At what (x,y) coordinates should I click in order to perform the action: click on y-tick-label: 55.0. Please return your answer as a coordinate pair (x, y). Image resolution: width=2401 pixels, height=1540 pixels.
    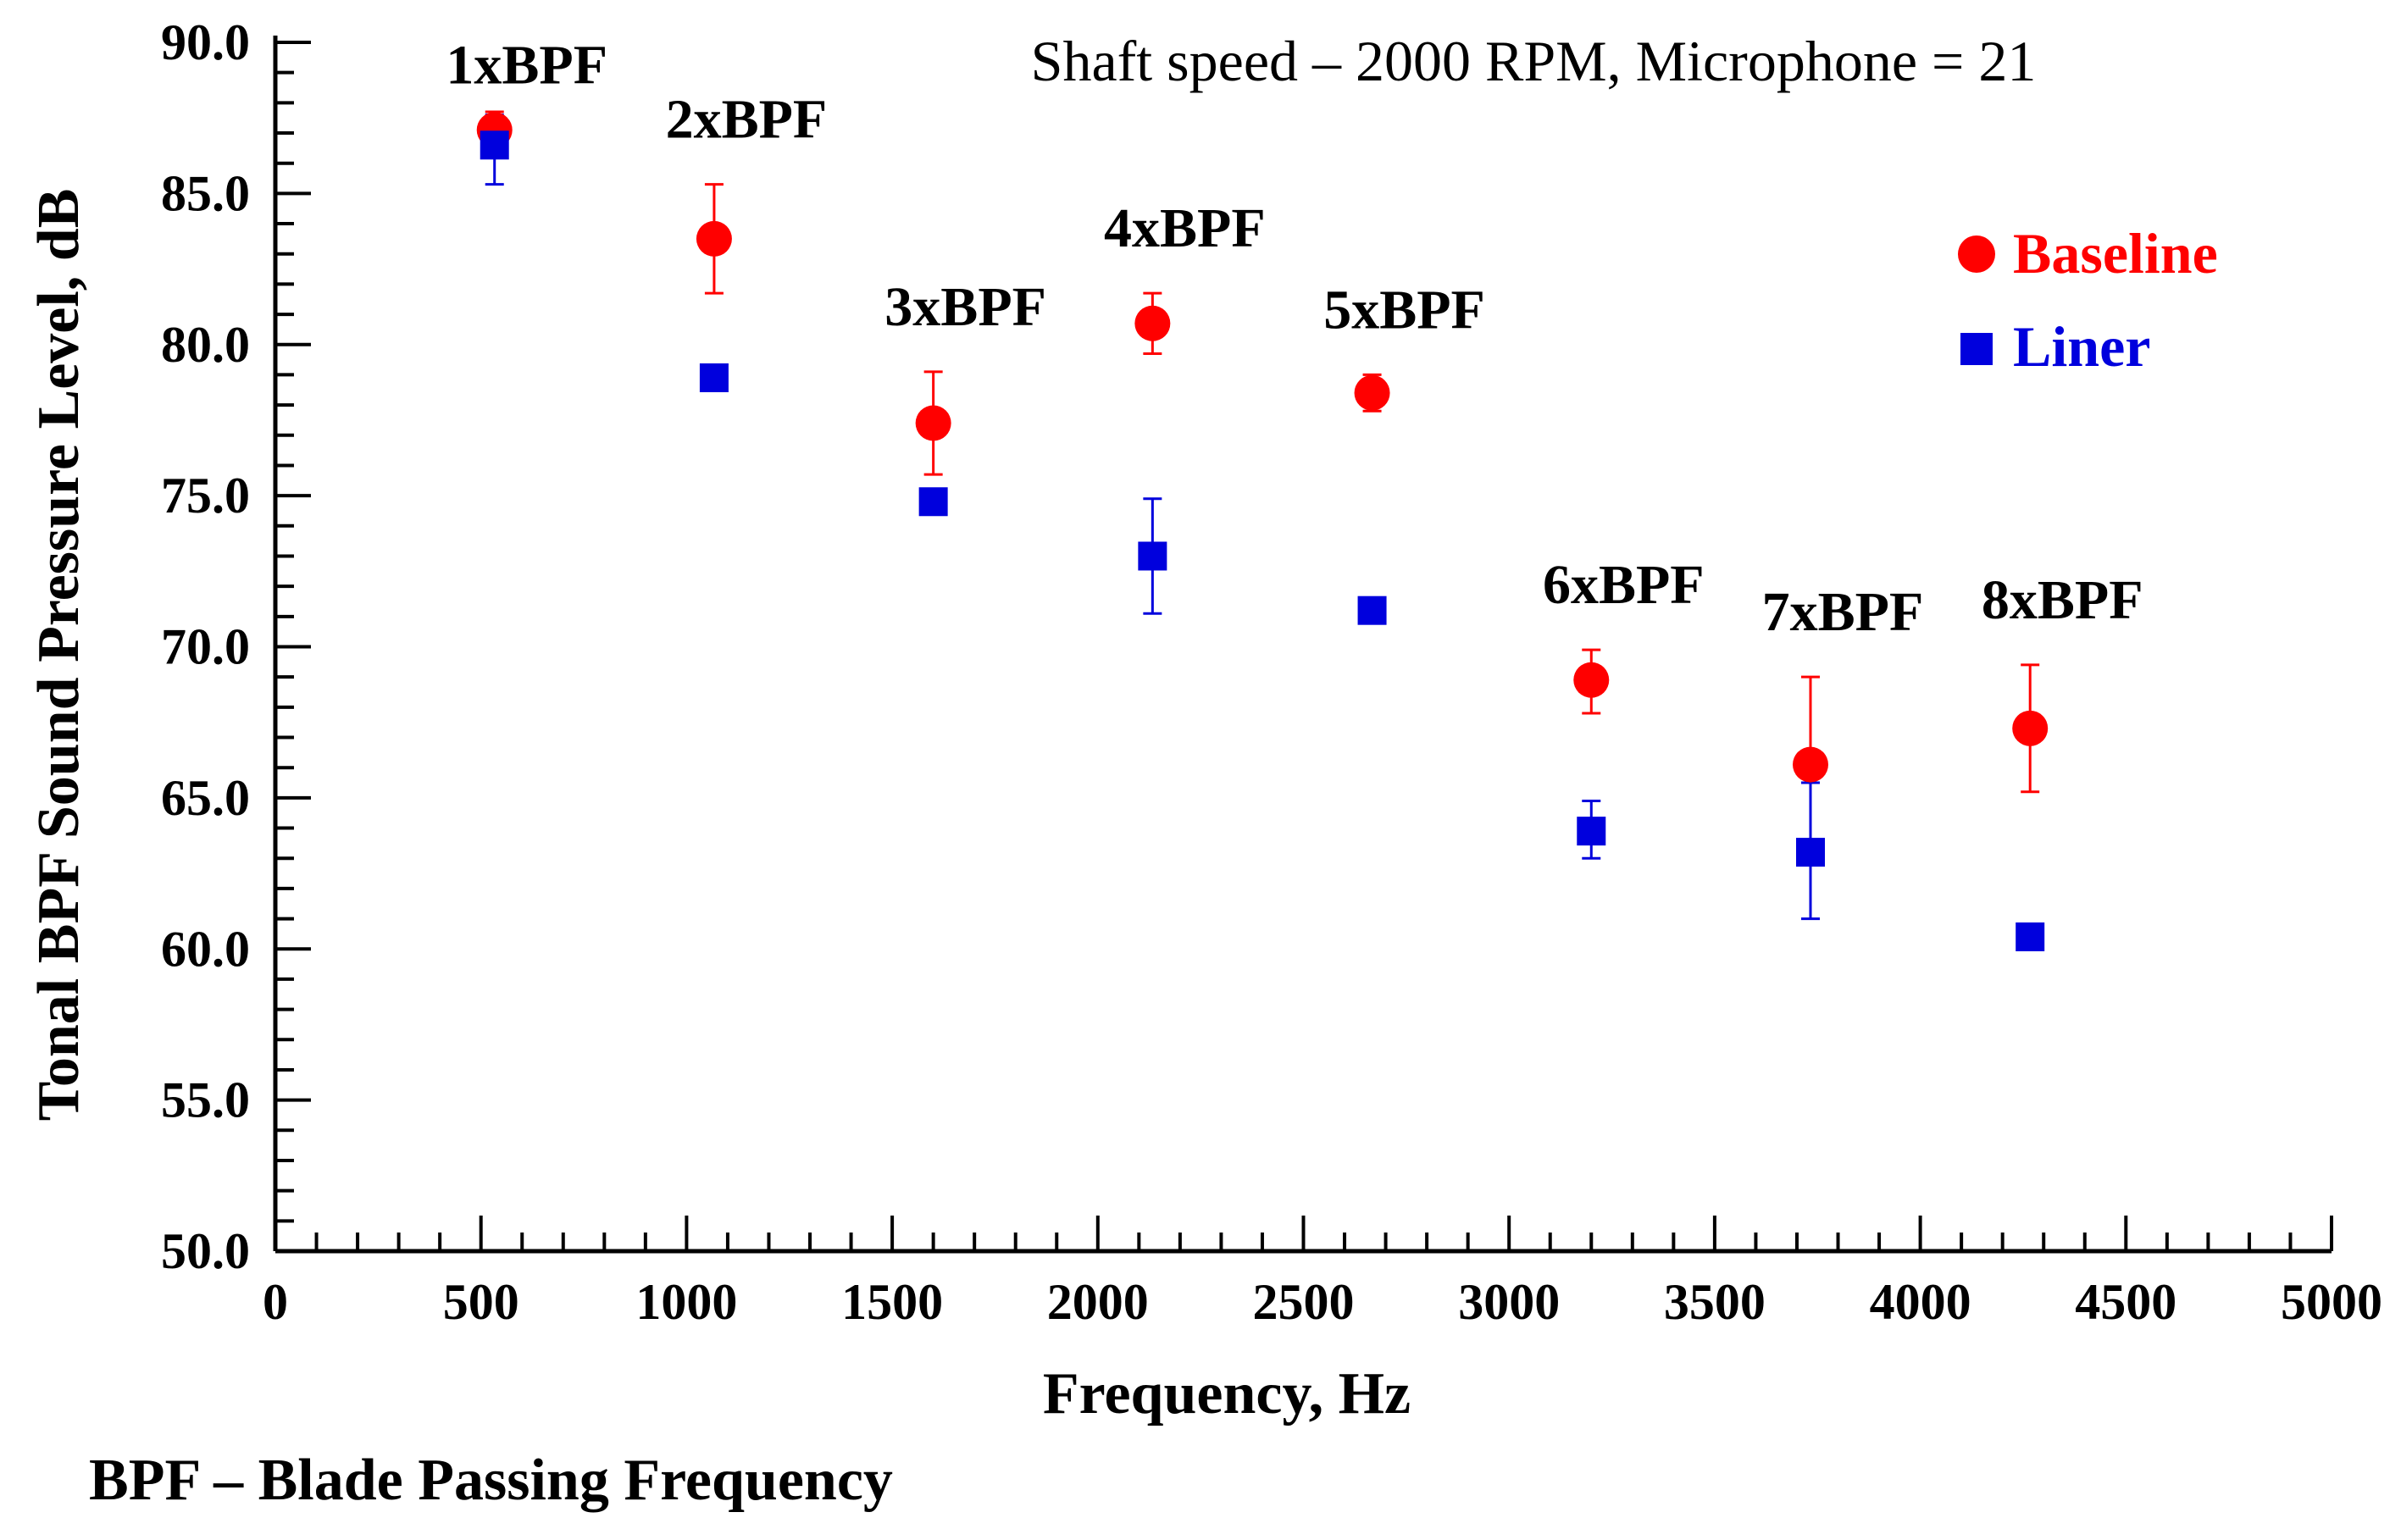
    Looking at the image, I should click on (206, 1100).